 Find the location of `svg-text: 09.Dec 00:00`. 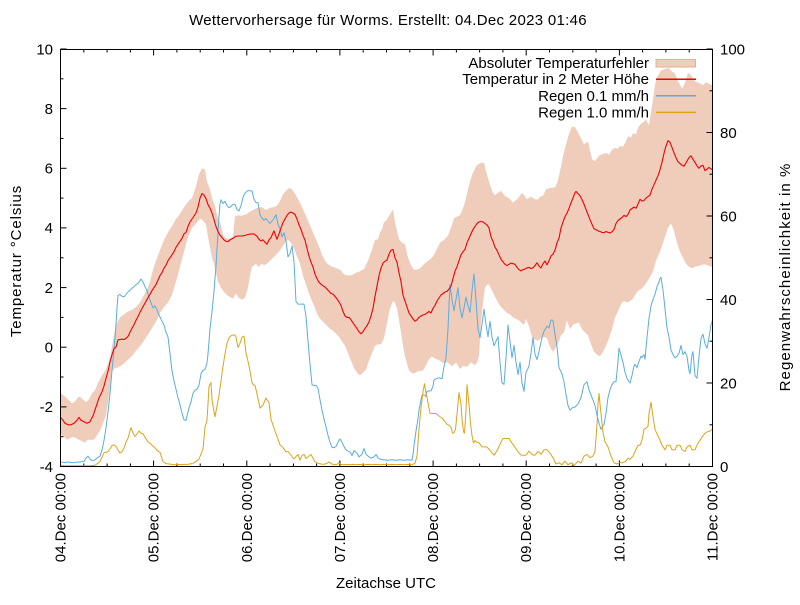

svg-text: 09.Dec 00:00 is located at coordinates (526, 517).